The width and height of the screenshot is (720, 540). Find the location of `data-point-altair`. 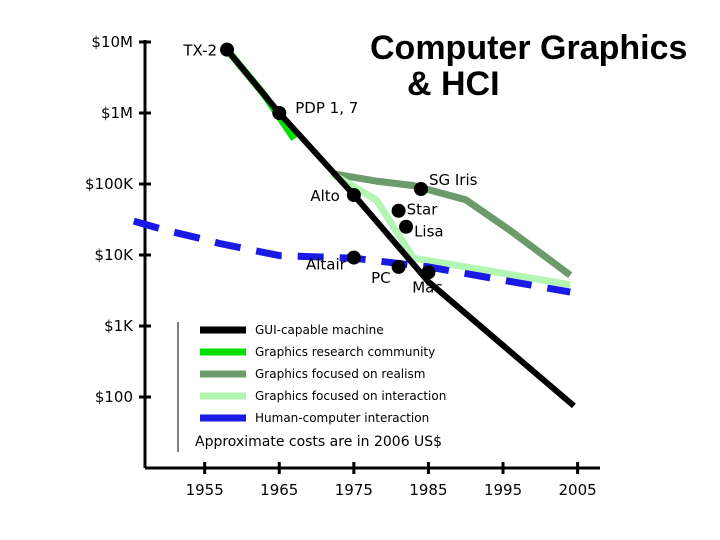

data-point-altair is located at coordinates (353, 257).